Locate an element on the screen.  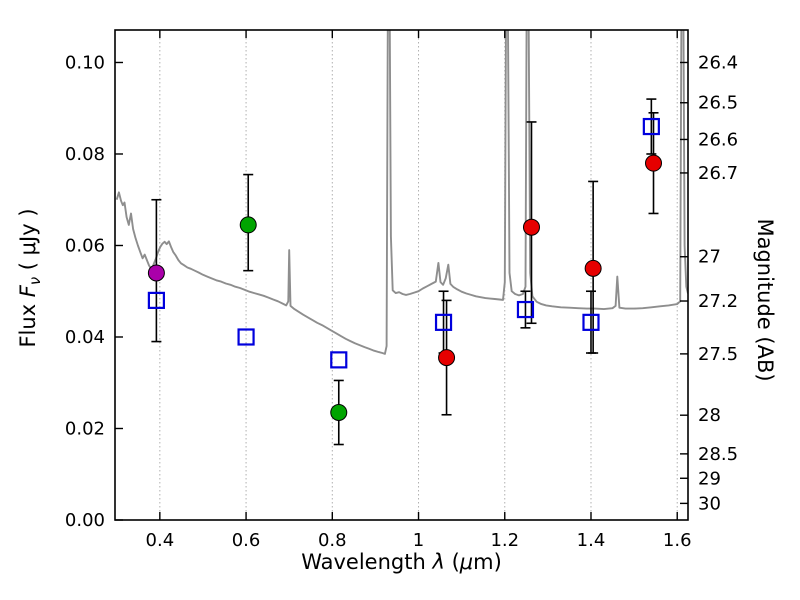
x-tick-label: 0.6 is located at coordinates (246, 540).